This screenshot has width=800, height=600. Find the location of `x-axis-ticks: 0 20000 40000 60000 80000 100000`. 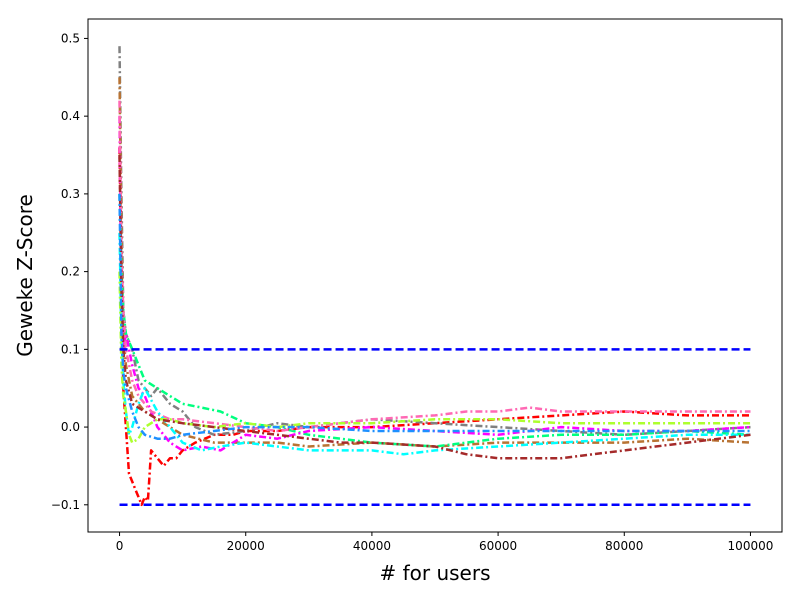

x-axis-ticks: 0 20000 40000 60000 80000 100000 is located at coordinates (445, 542).